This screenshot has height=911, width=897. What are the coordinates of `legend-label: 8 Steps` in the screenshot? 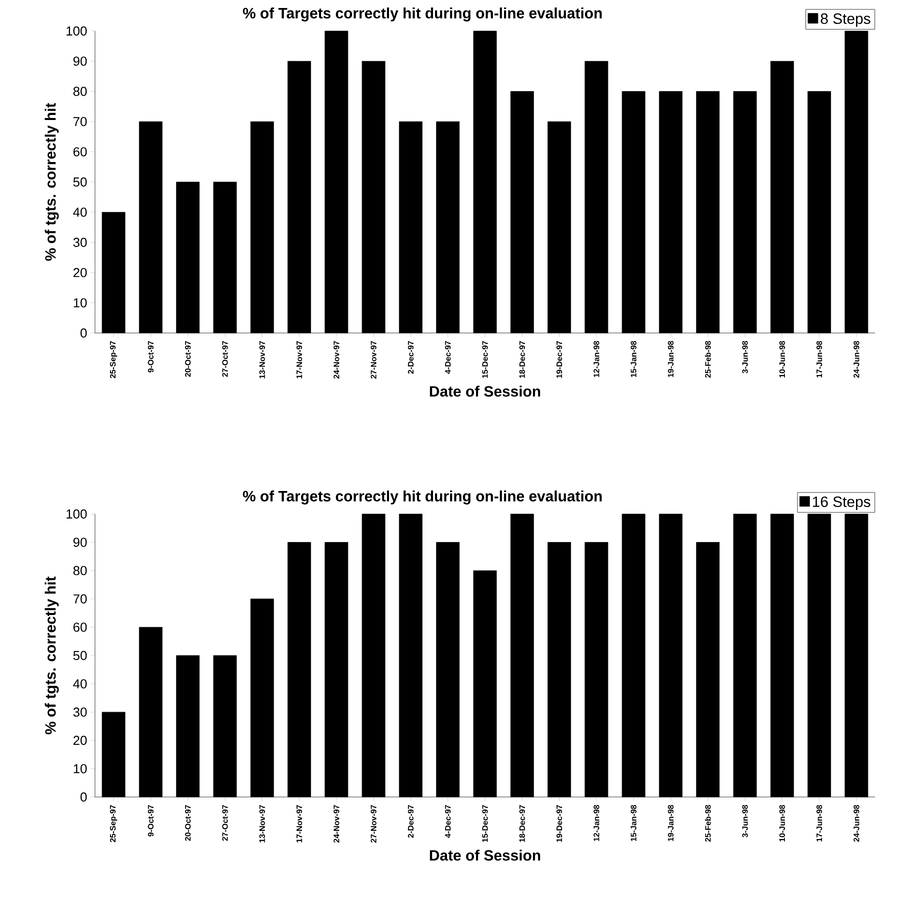 It's located at (845, 20).